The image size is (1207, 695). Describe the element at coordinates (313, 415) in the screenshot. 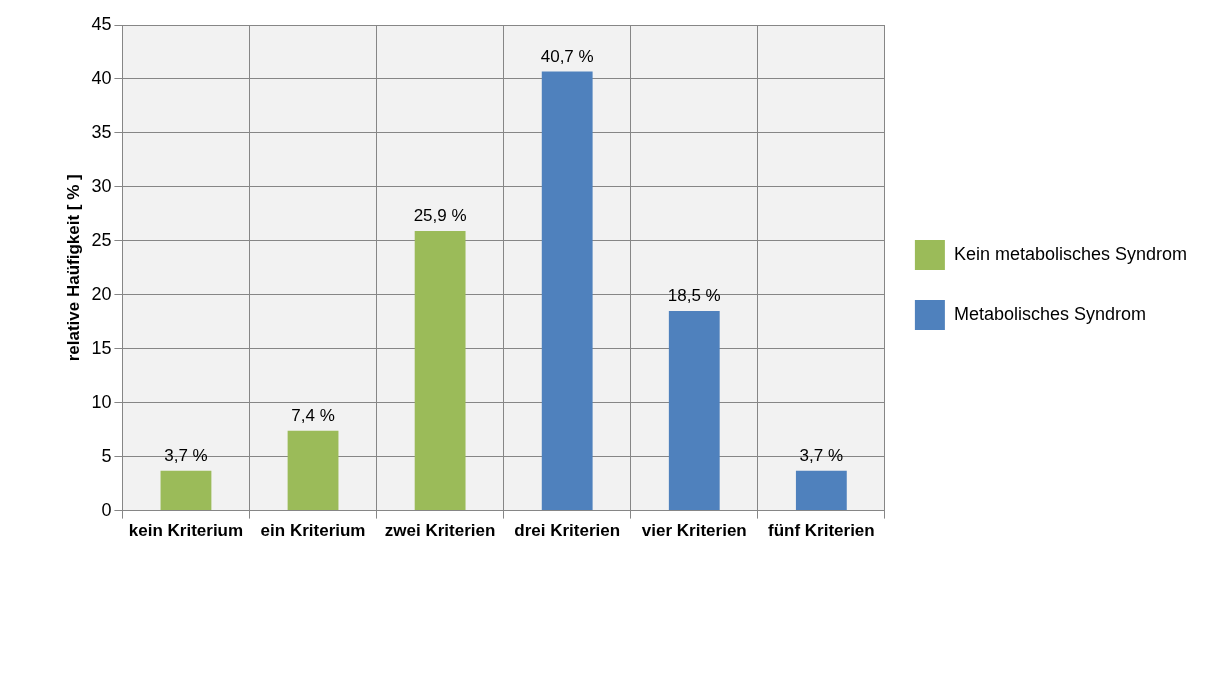

I see `data-label: 7,4 %` at that location.